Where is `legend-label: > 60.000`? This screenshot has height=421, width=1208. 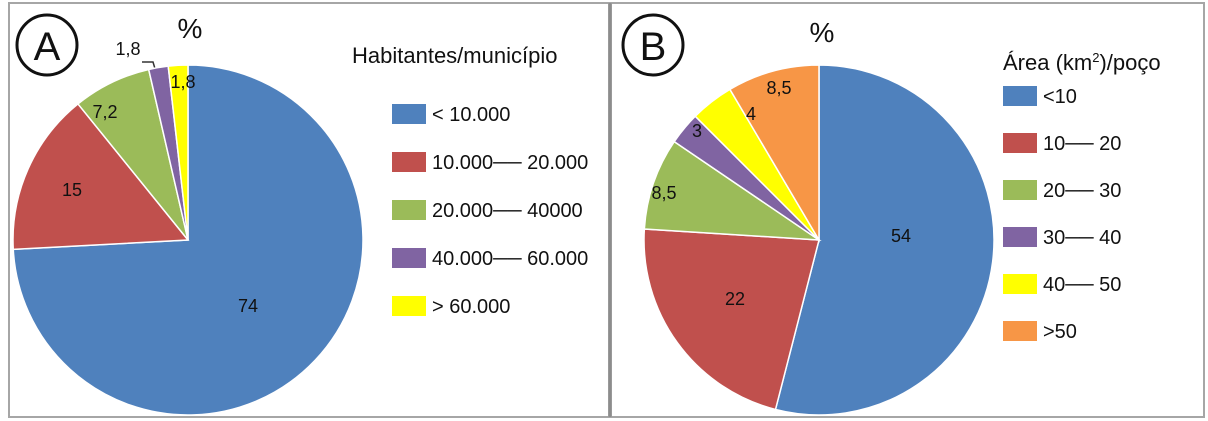
legend-label: > 60.000 is located at coordinates (471, 307).